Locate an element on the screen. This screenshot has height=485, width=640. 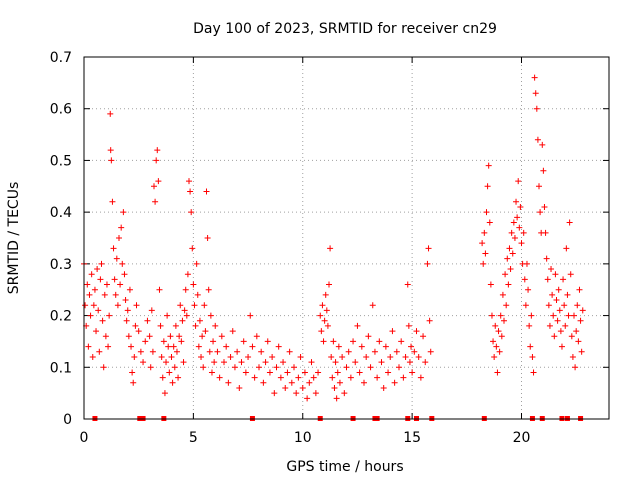
x-tick-label: 10 is located at coordinates (303, 438).